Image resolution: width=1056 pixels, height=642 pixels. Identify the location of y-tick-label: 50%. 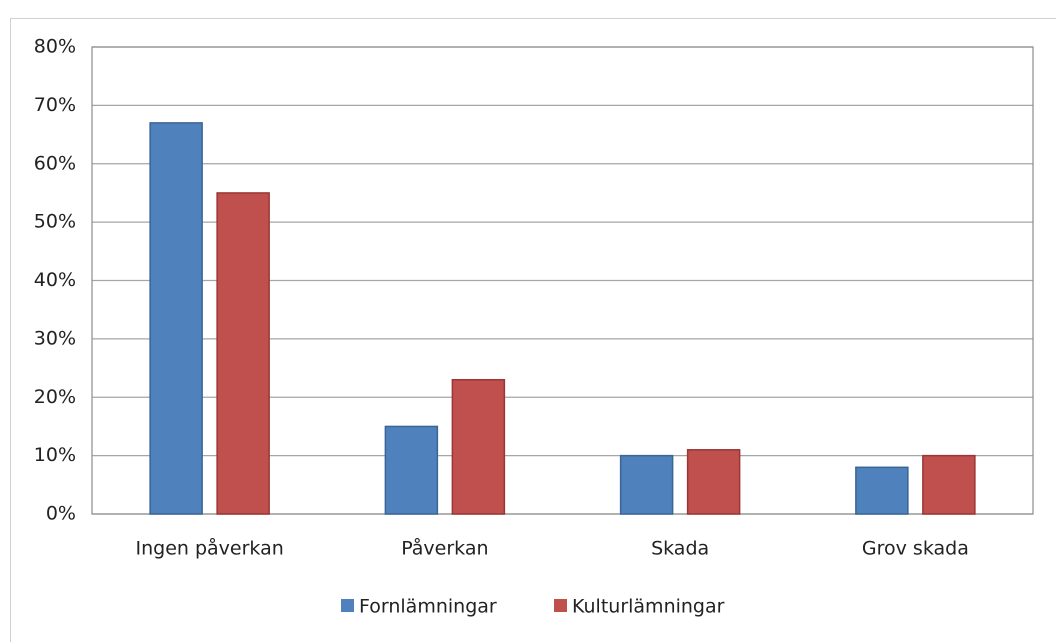
(55, 222).